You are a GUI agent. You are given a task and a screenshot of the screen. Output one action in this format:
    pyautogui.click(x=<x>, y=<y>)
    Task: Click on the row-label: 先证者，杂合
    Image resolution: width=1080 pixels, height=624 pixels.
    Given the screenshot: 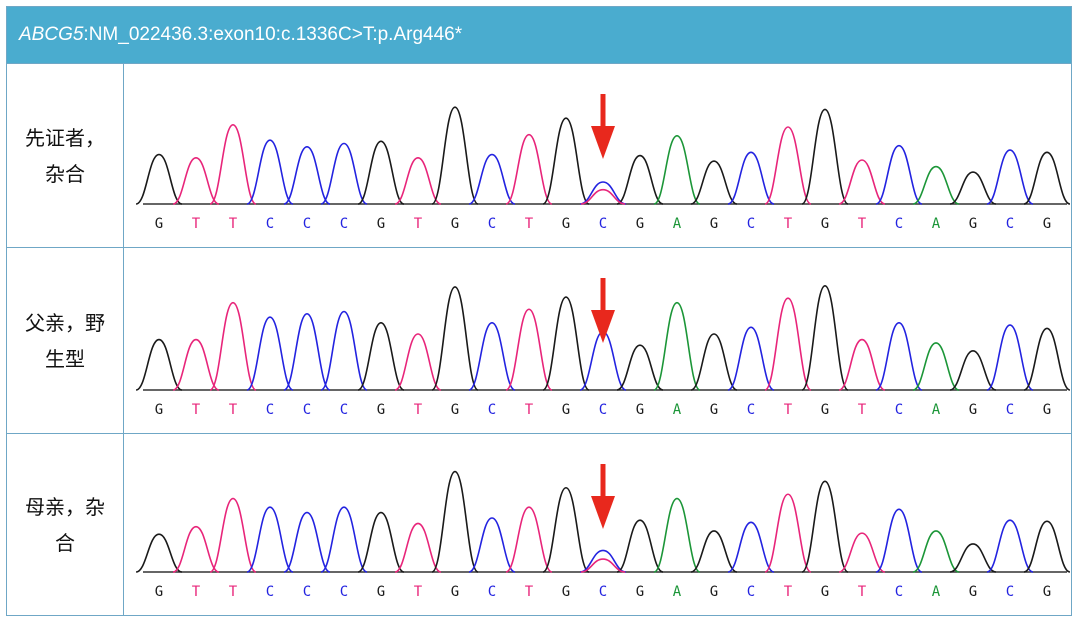 What is the action you would take?
    pyautogui.click(x=65, y=155)
    